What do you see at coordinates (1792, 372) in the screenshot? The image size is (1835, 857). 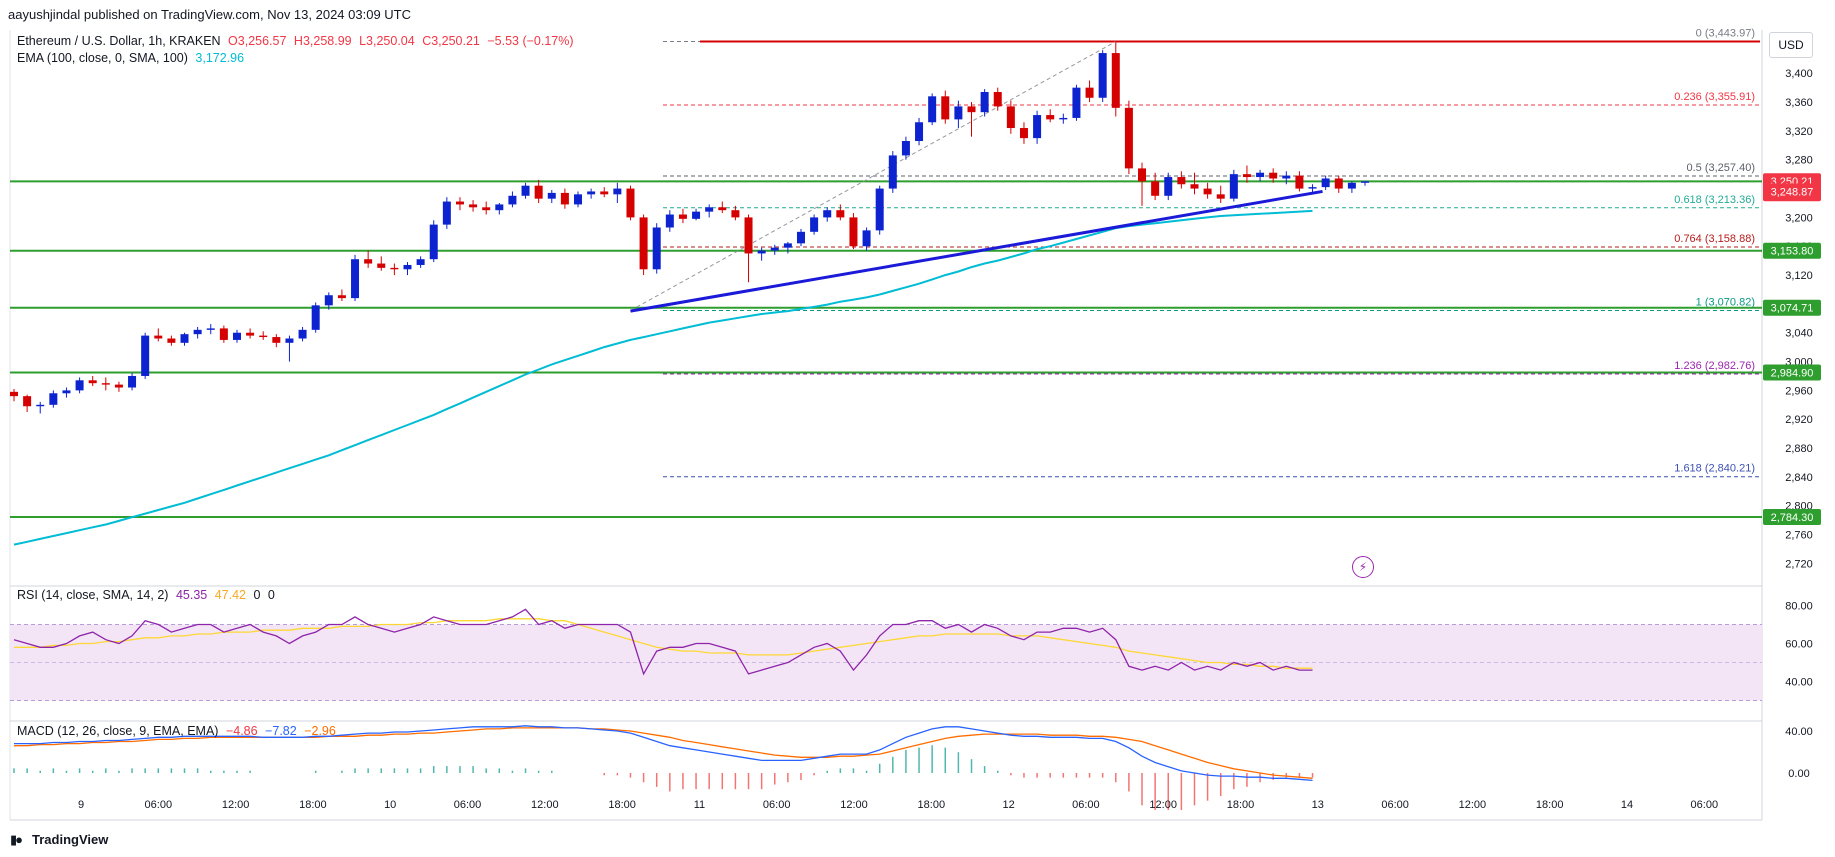 I see `price-tag: 2,984.90` at bounding box center [1792, 372].